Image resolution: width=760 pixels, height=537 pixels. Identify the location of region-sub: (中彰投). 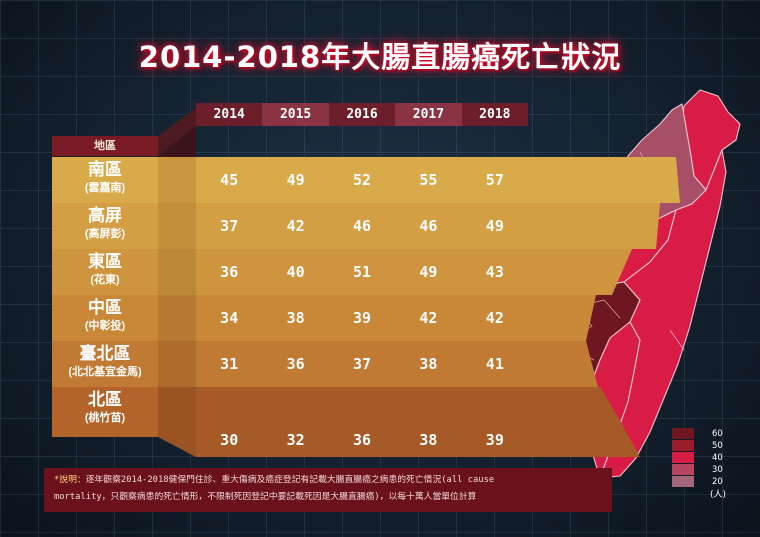
(105, 326).